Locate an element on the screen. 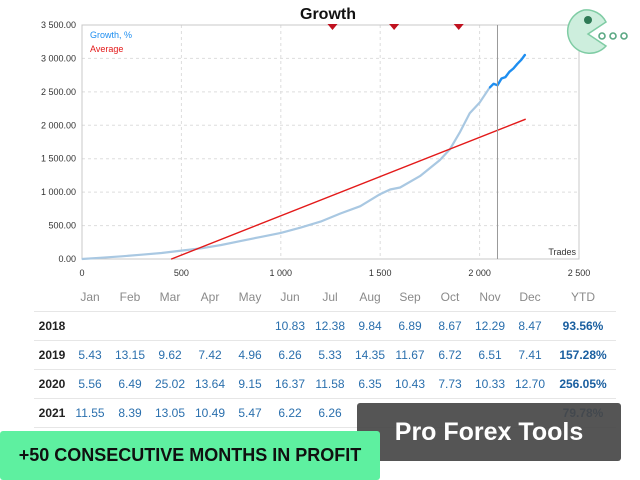  legend-growth: Growth, % is located at coordinates (111, 35).